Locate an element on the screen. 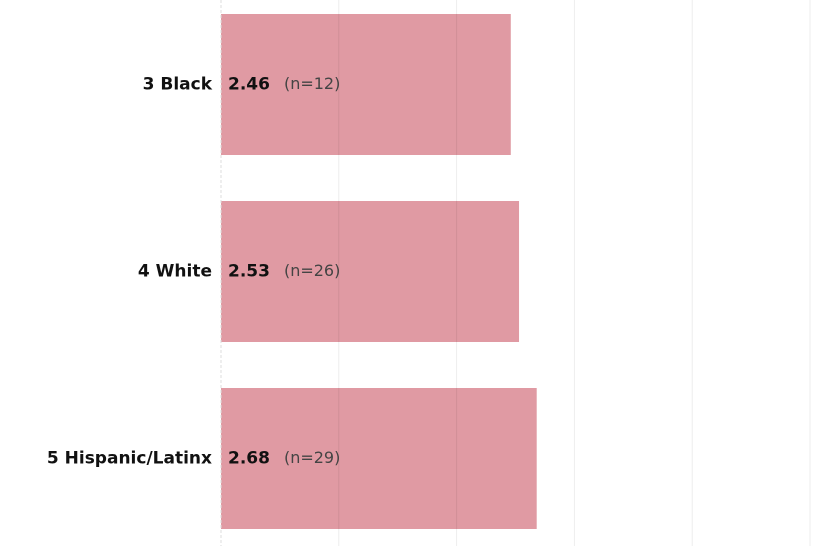  category-label: 5 Hispanic/Latinx is located at coordinates (129, 459).